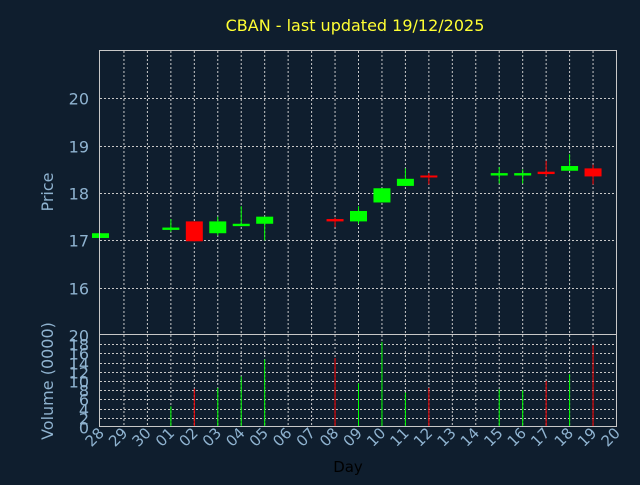 This screenshot has width=640, height=485. I want to click on x-tick-label: 30, so click(142, 437).